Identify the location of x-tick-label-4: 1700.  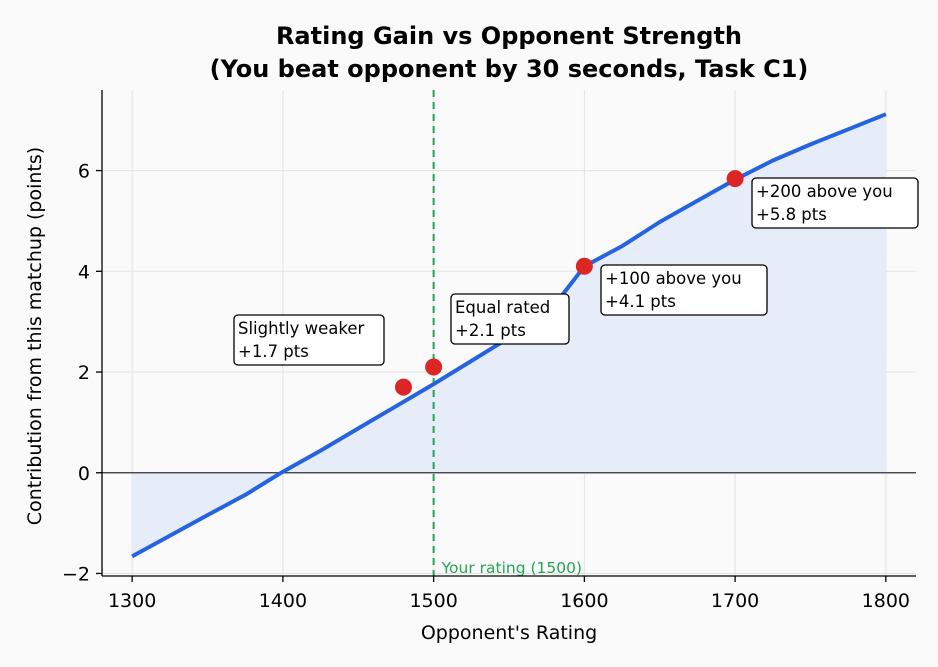
(735, 601).